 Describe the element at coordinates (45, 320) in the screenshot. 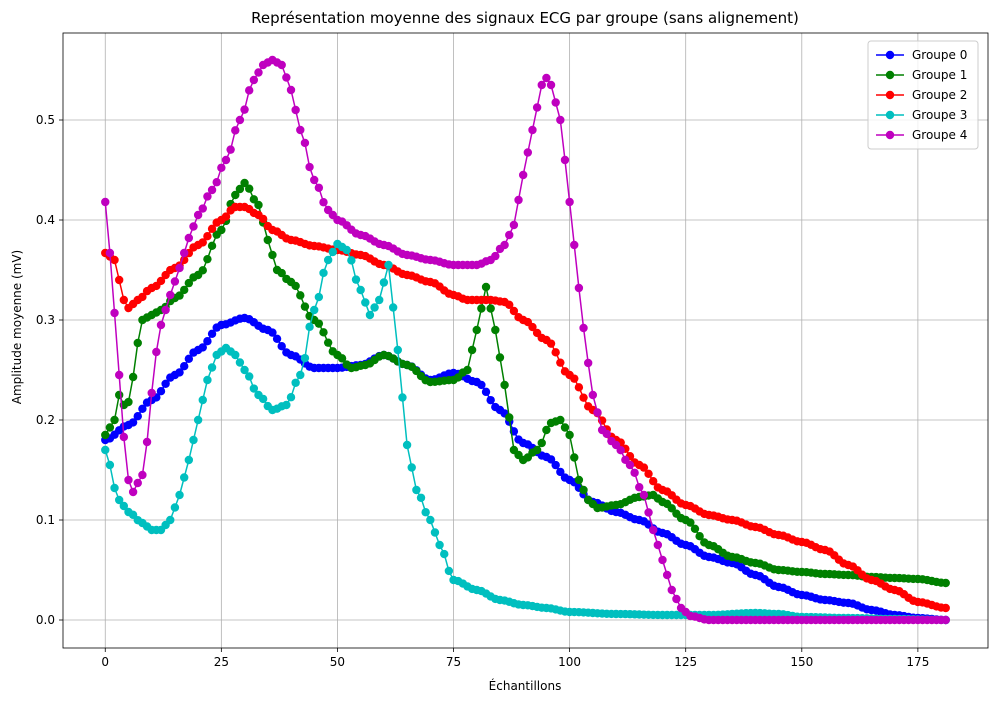

I see `y-tick-label: 0.3` at that location.